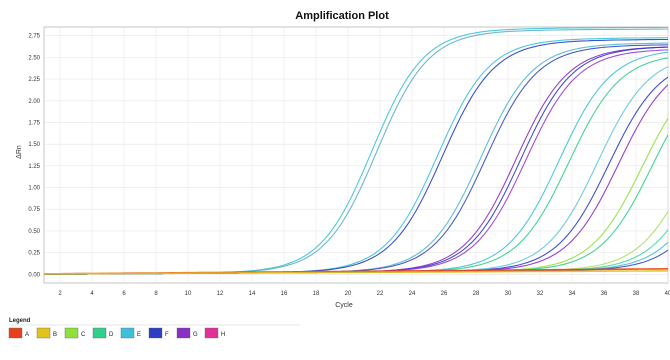 Image resolution: width=670 pixels, height=360 pixels. Describe the element at coordinates (34, 210) in the screenshot. I see `y-tick-label: 0.75` at that location.